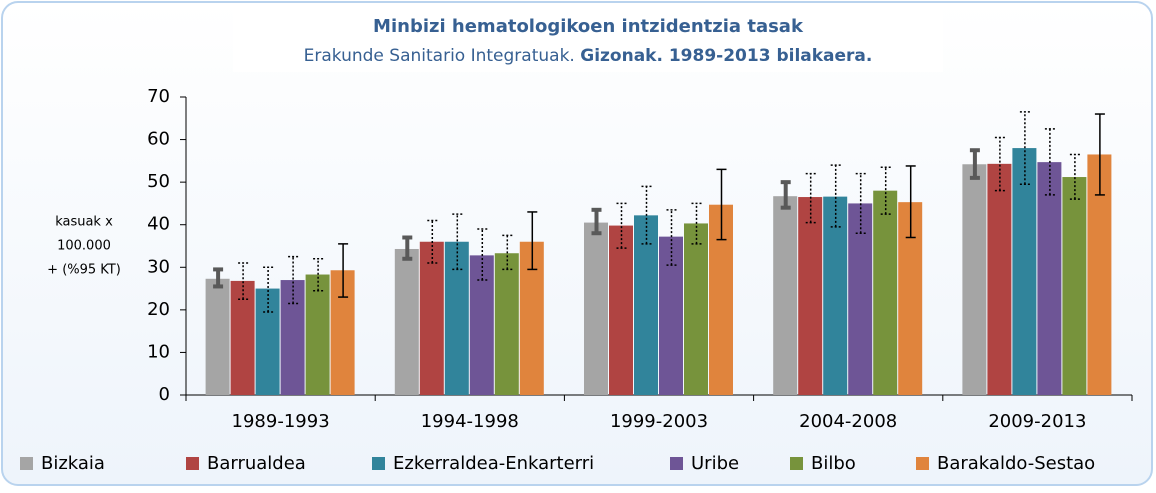 This screenshot has width=1156, height=493. I want to click on y-tick-label: 50, so click(158, 181).